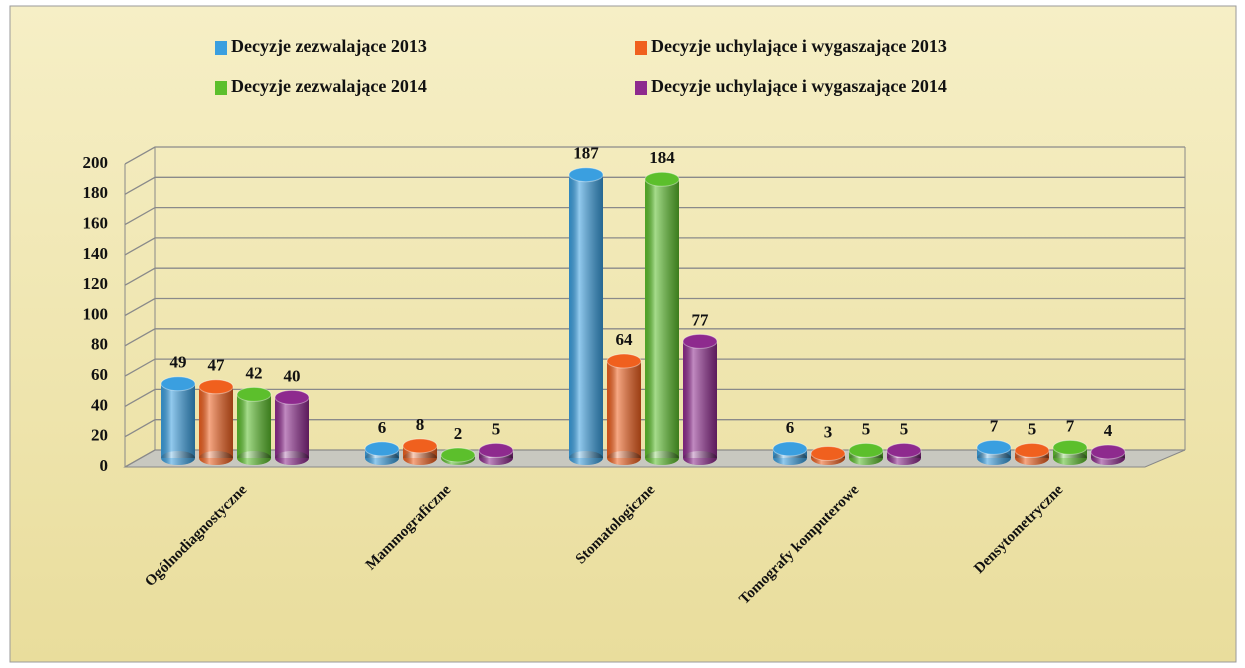 Image resolution: width=1245 pixels, height=668 pixels. What do you see at coordinates (99, 404) in the screenshot?
I see `y-tick-label: 40` at bounding box center [99, 404].